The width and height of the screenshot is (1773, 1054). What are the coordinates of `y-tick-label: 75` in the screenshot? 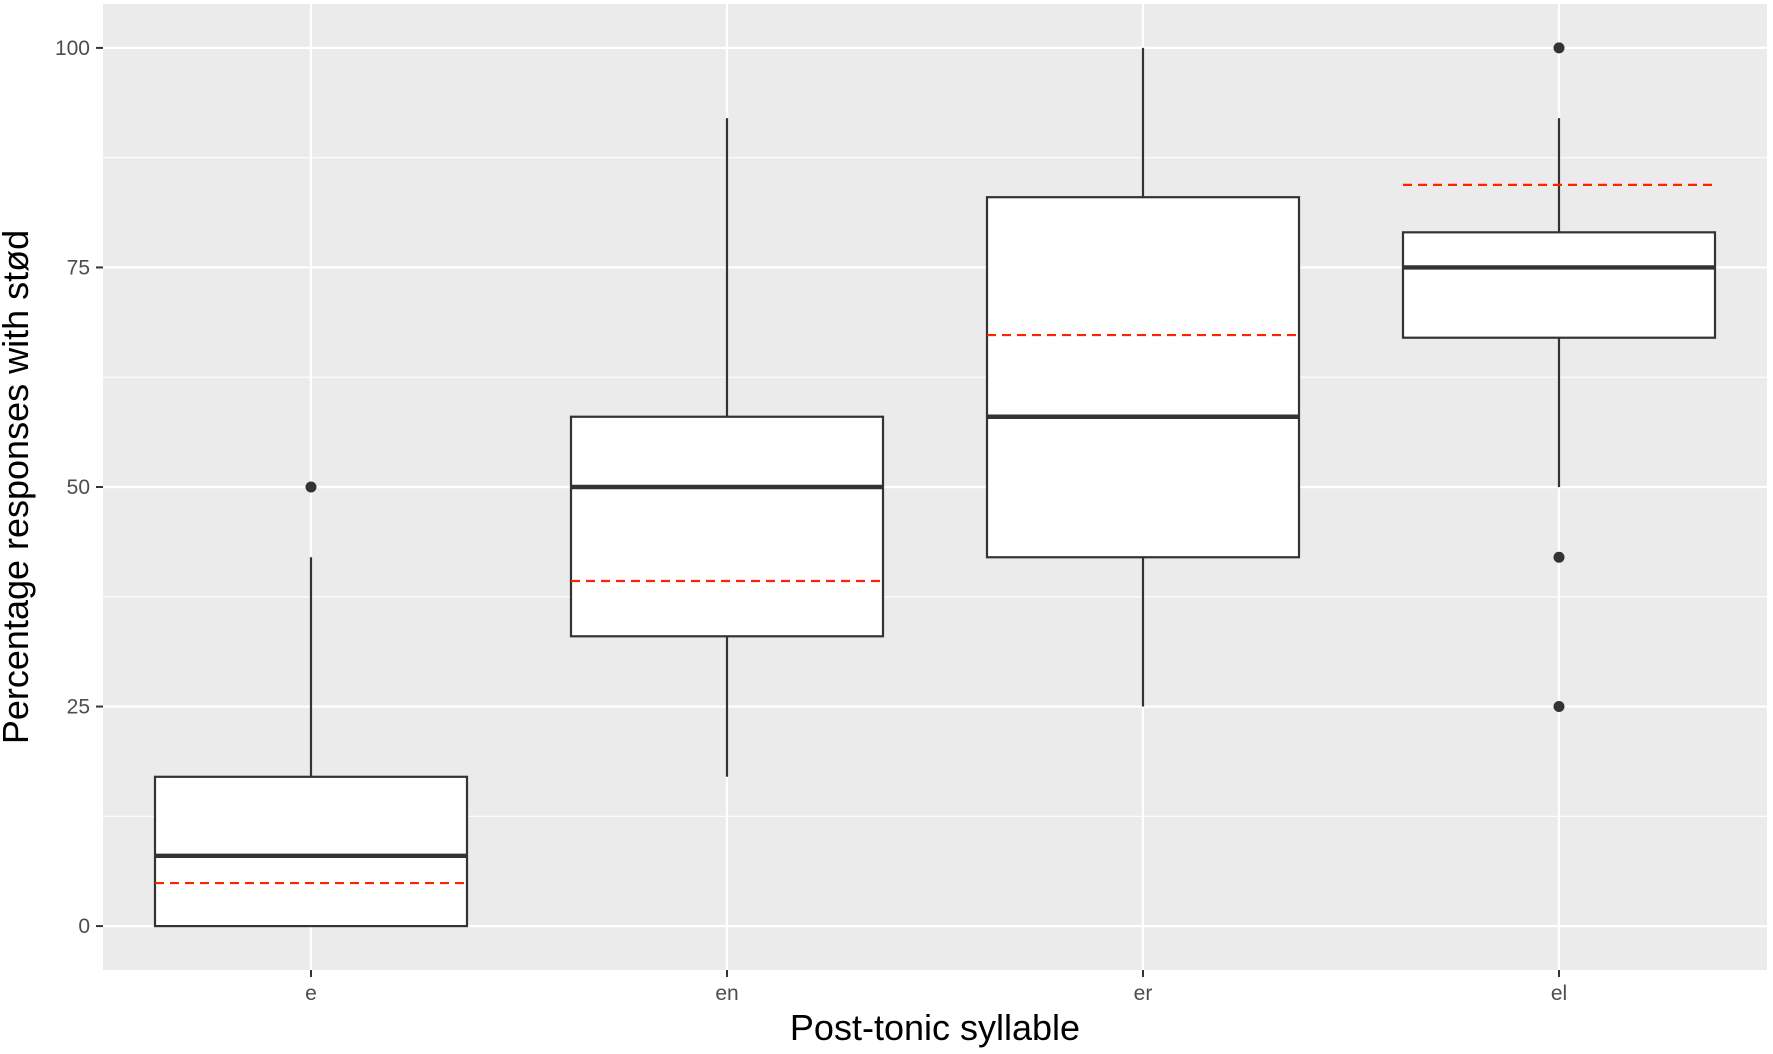 It's located at (78, 267).